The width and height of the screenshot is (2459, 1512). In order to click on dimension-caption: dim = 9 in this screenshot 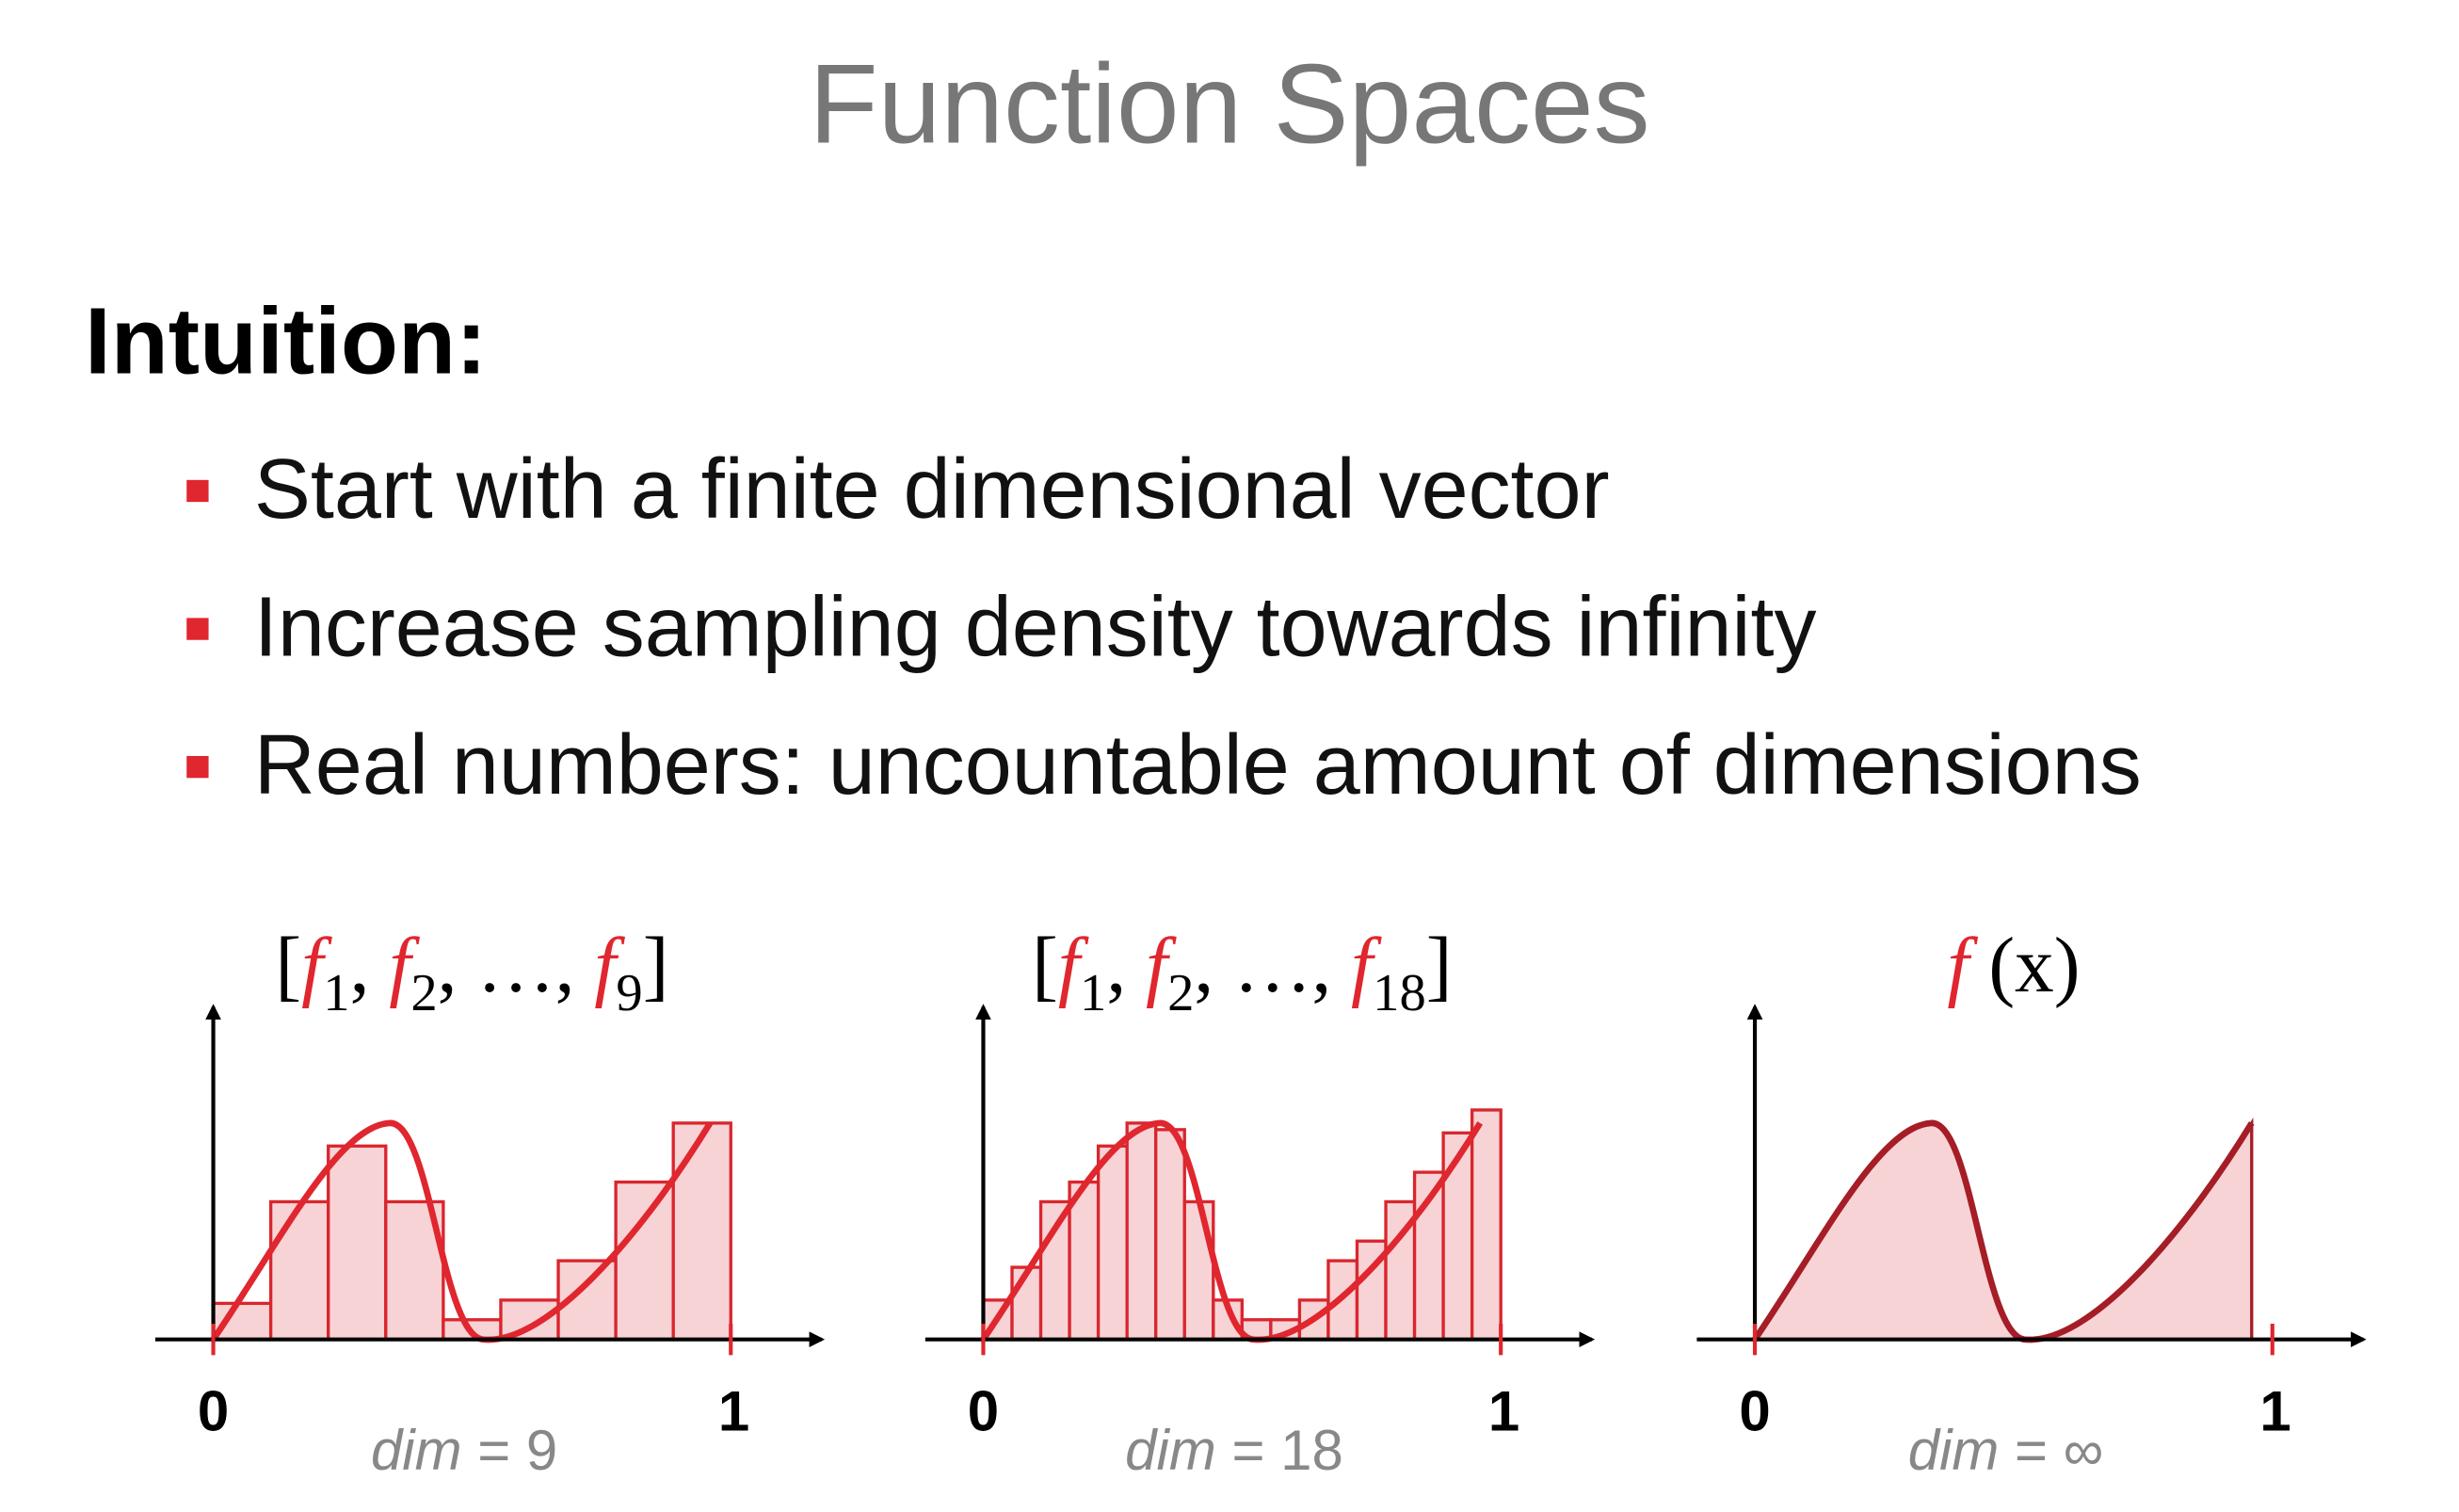, I will do `click(464, 1450)`.